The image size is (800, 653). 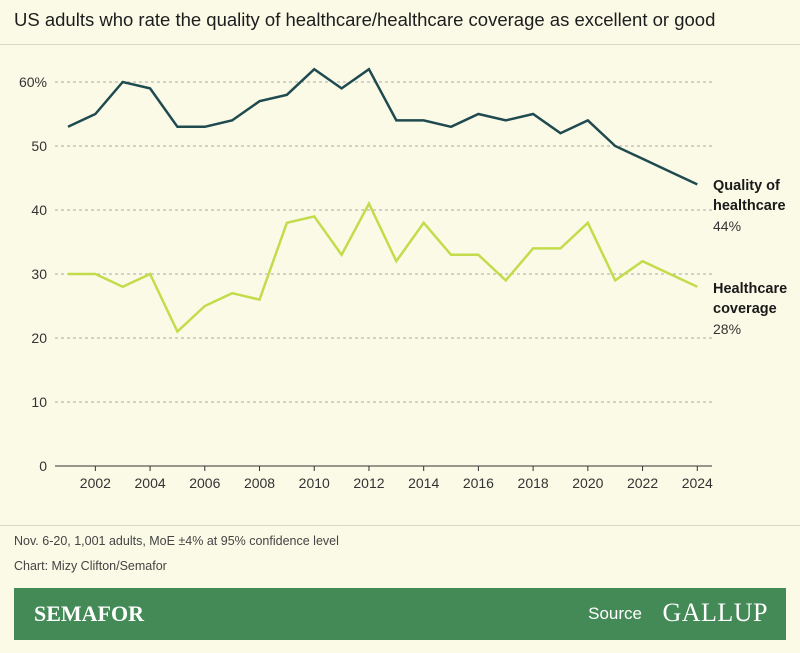 What do you see at coordinates (400, 614) in the screenshot?
I see `footer-banner: SEMAFOR Source GALLUP` at bounding box center [400, 614].